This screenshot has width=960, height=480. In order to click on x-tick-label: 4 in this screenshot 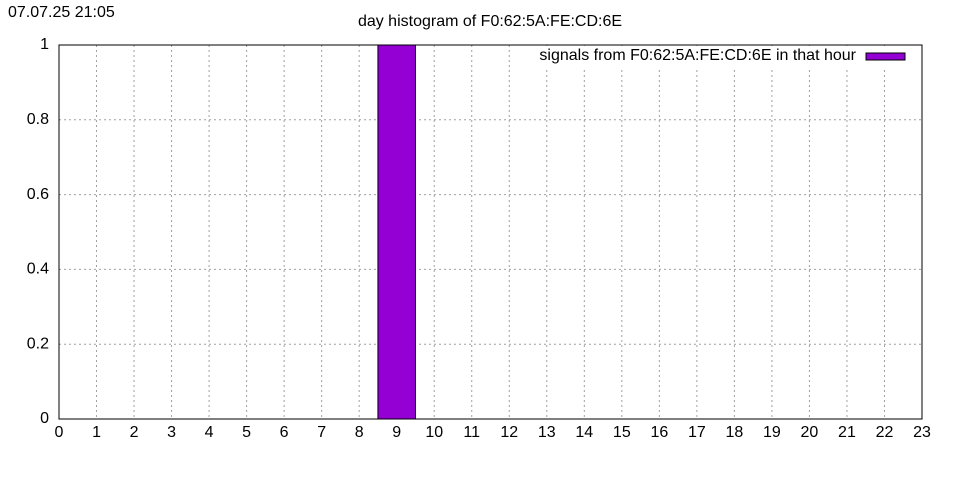, I will do `click(209, 432)`.